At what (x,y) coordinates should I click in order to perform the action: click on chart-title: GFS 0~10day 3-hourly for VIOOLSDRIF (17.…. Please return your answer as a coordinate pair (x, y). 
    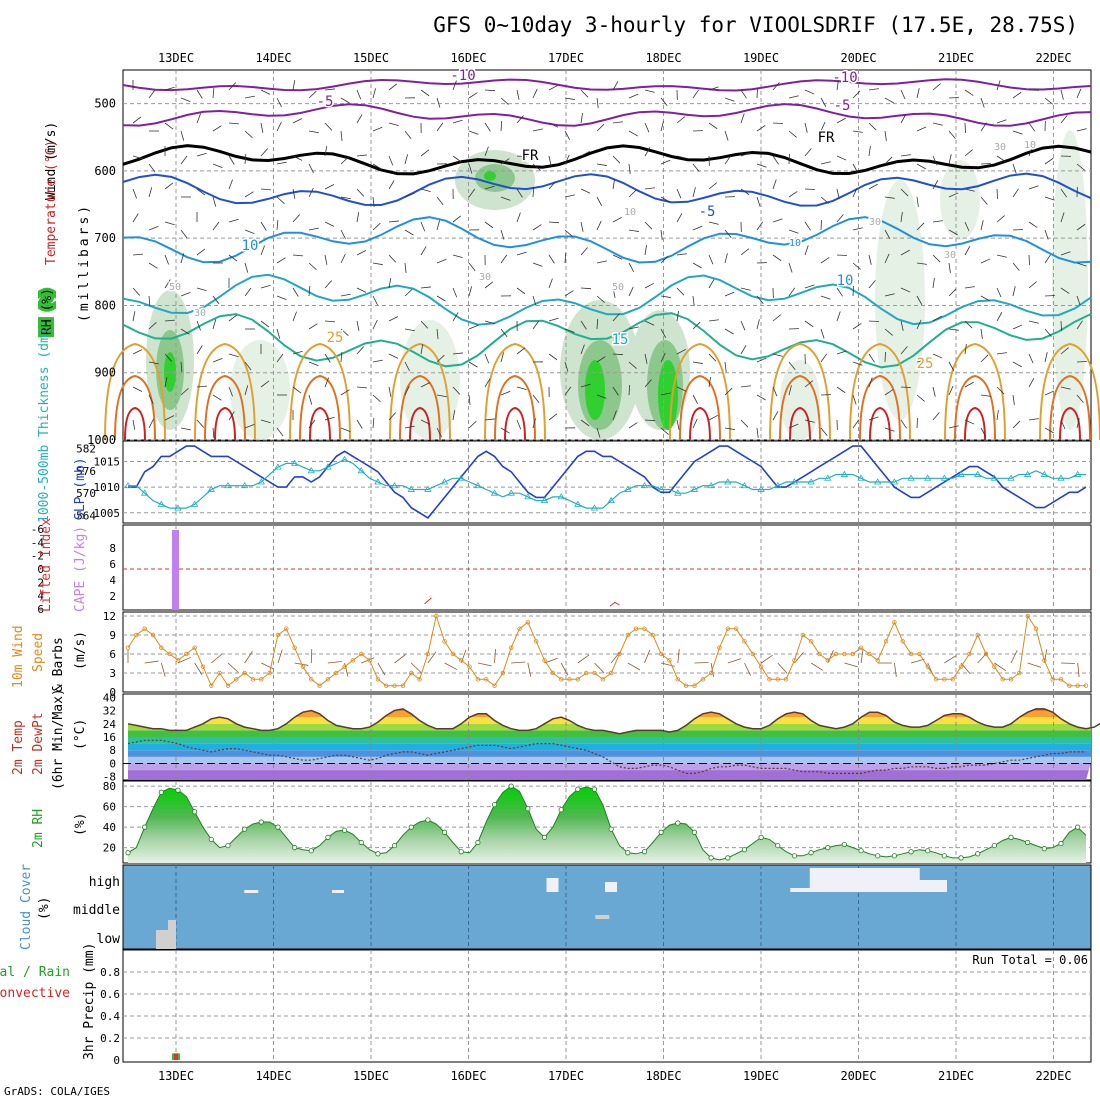
    Looking at the image, I should click on (755, 25).